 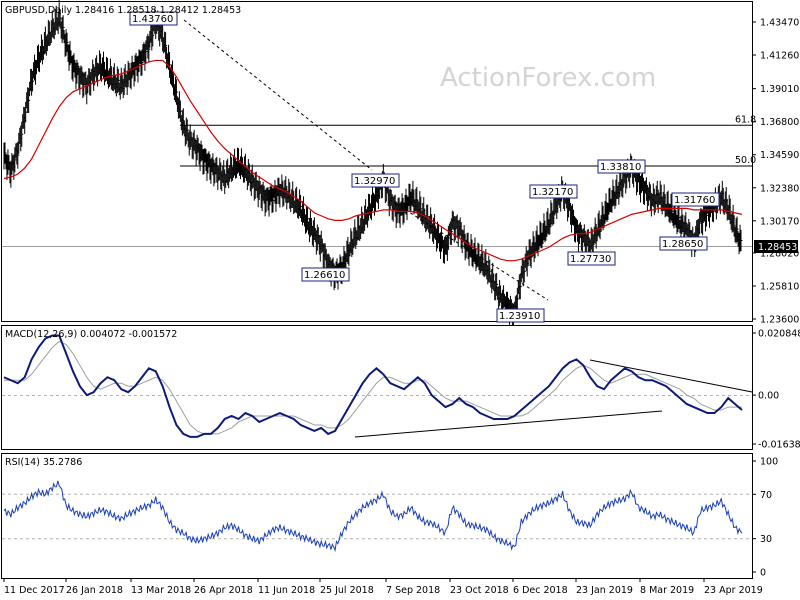 What do you see at coordinates (768, 396) in the screenshot?
I see `macd-tick-label: 0.00` at bounding box center [768, 396].